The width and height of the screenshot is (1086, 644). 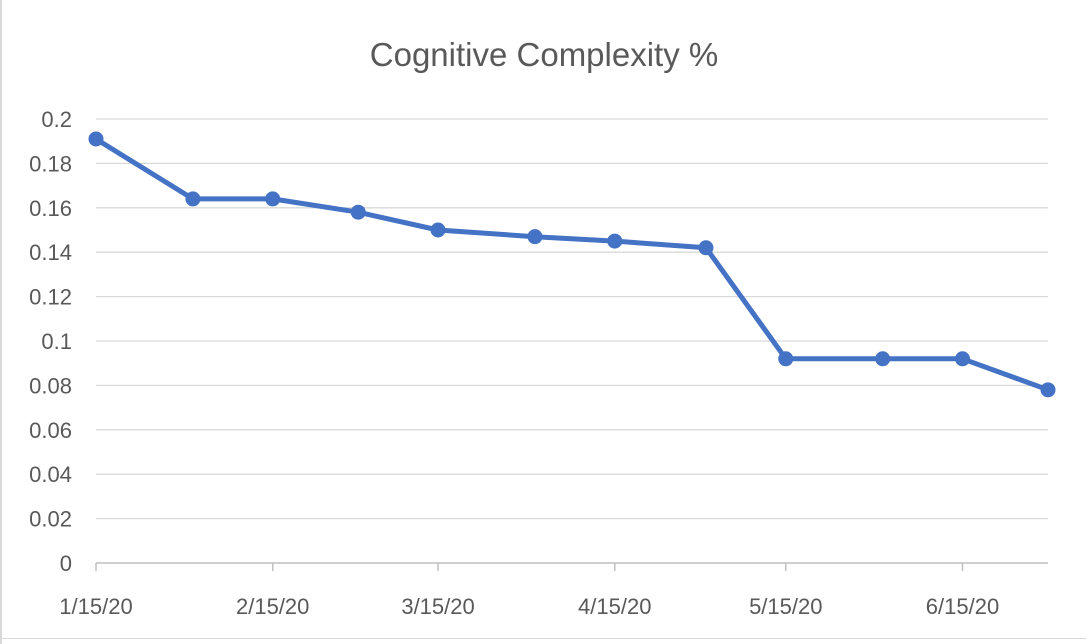 I want to click on x-tick-label: 3/15/20, so click(x=437, y=606).